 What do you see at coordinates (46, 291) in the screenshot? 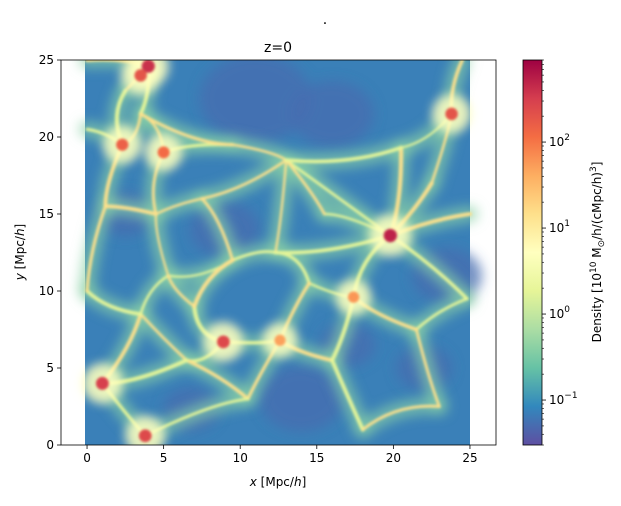
I see `y-tick-label: 10` at bounding box center [46, 291].